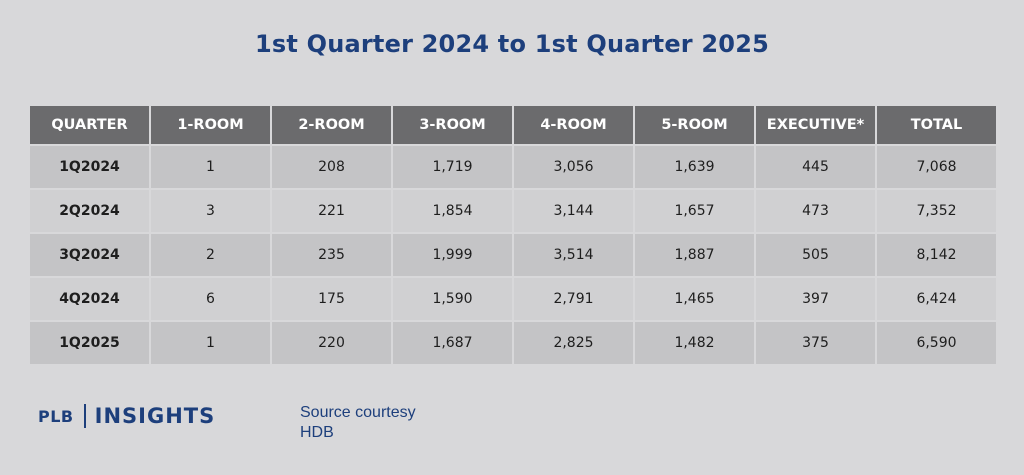 This screenshot has height=475, width=1024. I want to click on value-cell: 3,144, so click(573, 211).